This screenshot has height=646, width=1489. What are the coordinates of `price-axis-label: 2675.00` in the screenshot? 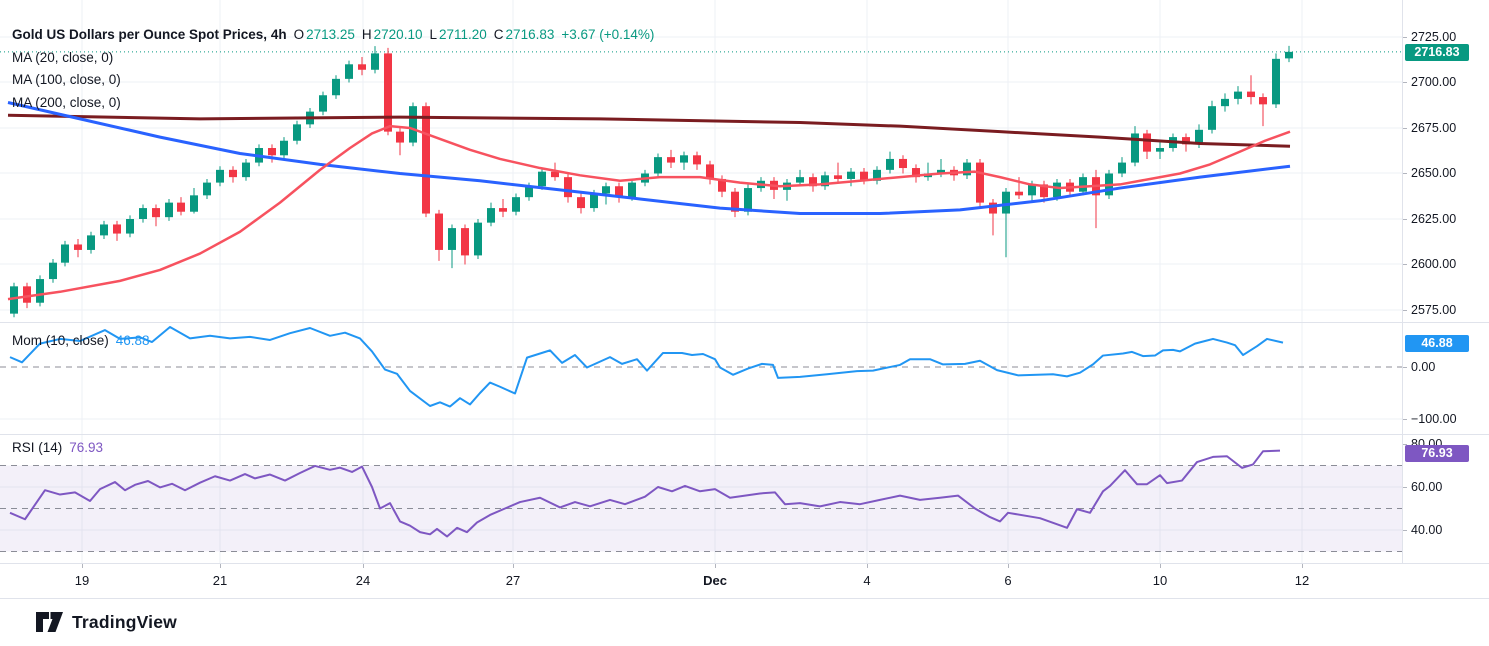 It's located at (1434, 128).